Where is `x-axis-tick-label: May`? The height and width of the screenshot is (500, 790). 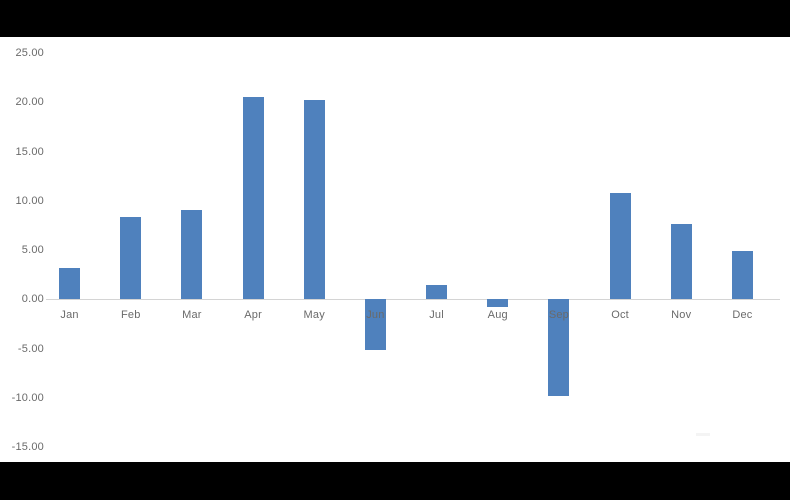 x-axis-tick-label: May is located at coordinates (314, 315).